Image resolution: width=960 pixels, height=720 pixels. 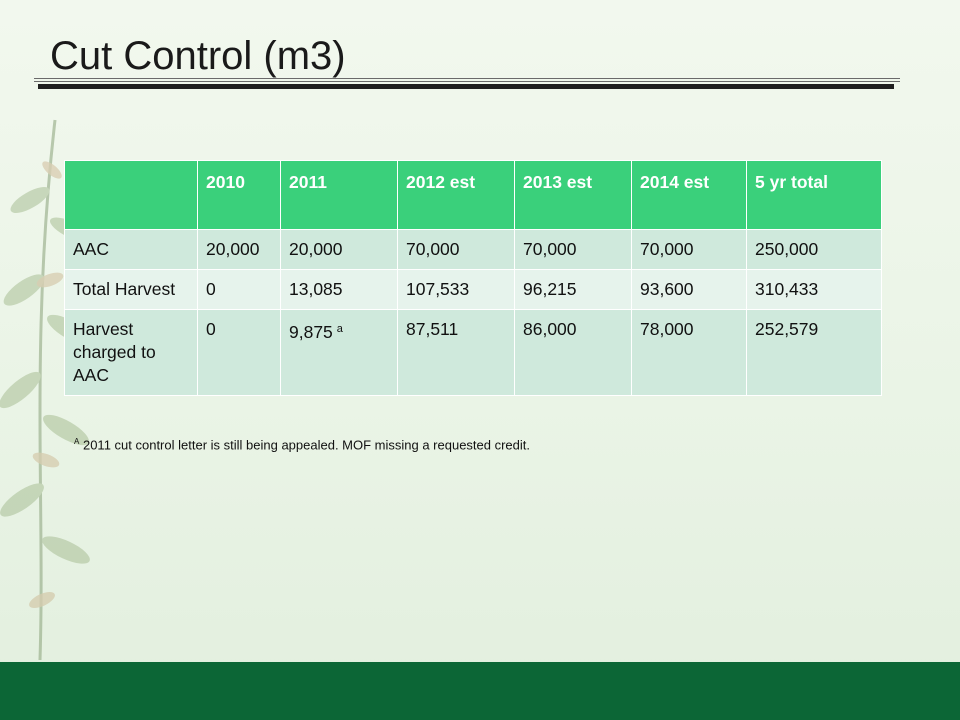 I want to click on table-cell: 13,085, so click(x=339, y=289).